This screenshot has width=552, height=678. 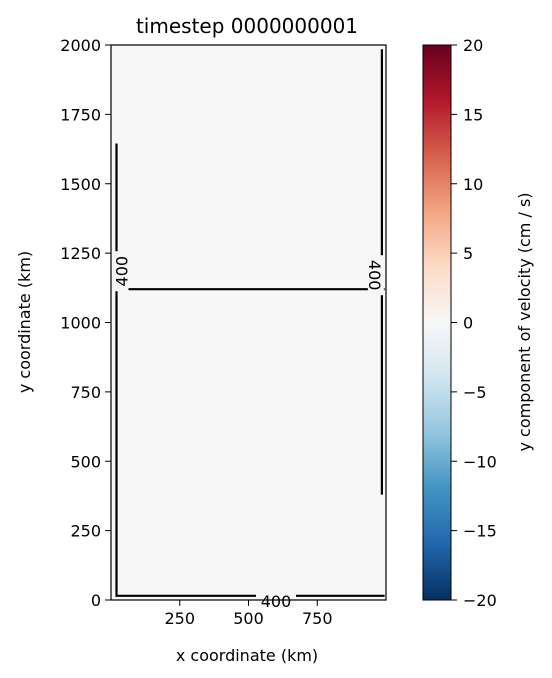 What do you see at coordinates (247, 26) in the screenshot?
I see `chart-title: timestep 0000000001` at bounding box center [247, 26].